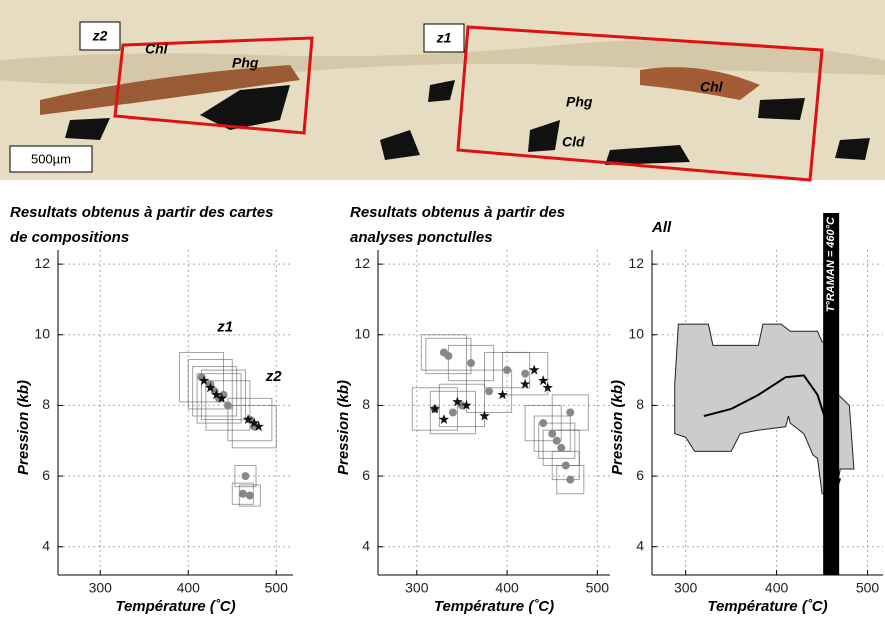 Image resolution: width=885 pixels, height=621 pixels. What do you see at coordinates (69, 237) in the screenshot?
I see `chart-title: de compositions` at bounding box center [69, 237].